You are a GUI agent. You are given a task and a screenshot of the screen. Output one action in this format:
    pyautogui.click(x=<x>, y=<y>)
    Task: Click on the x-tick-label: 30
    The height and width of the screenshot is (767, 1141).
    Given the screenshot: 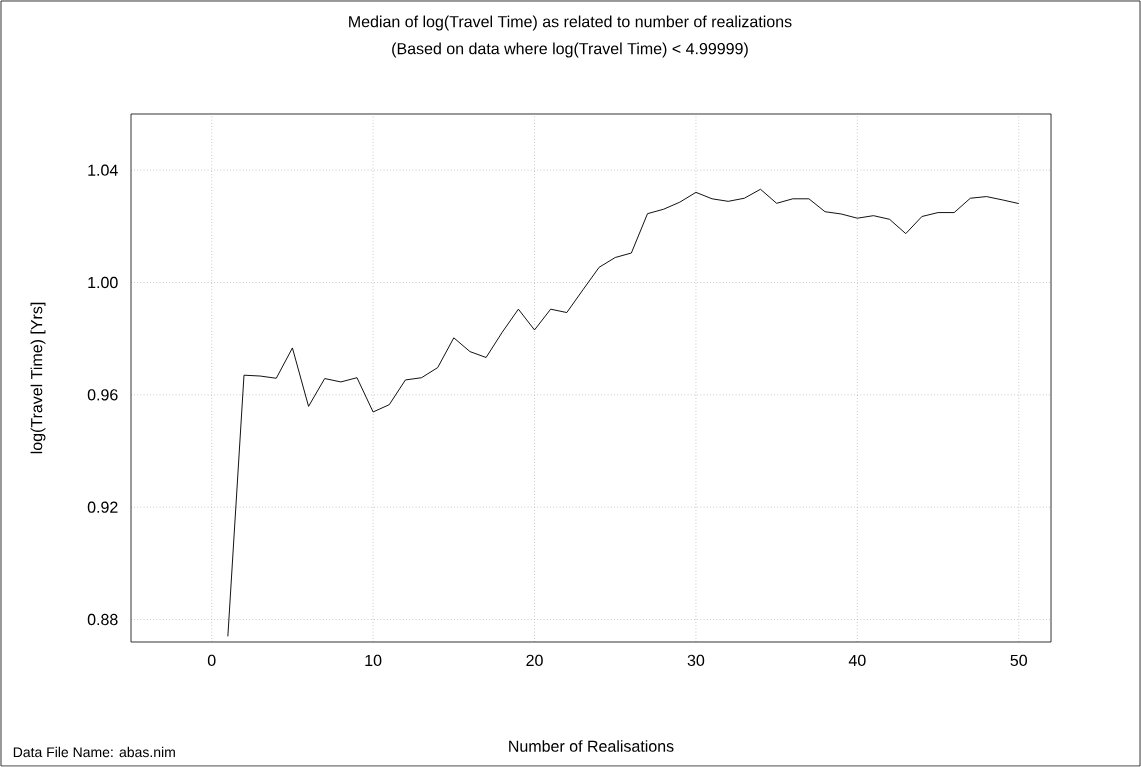 What is the action you would take?
    pyautogui.click(x=696, y=660)
    